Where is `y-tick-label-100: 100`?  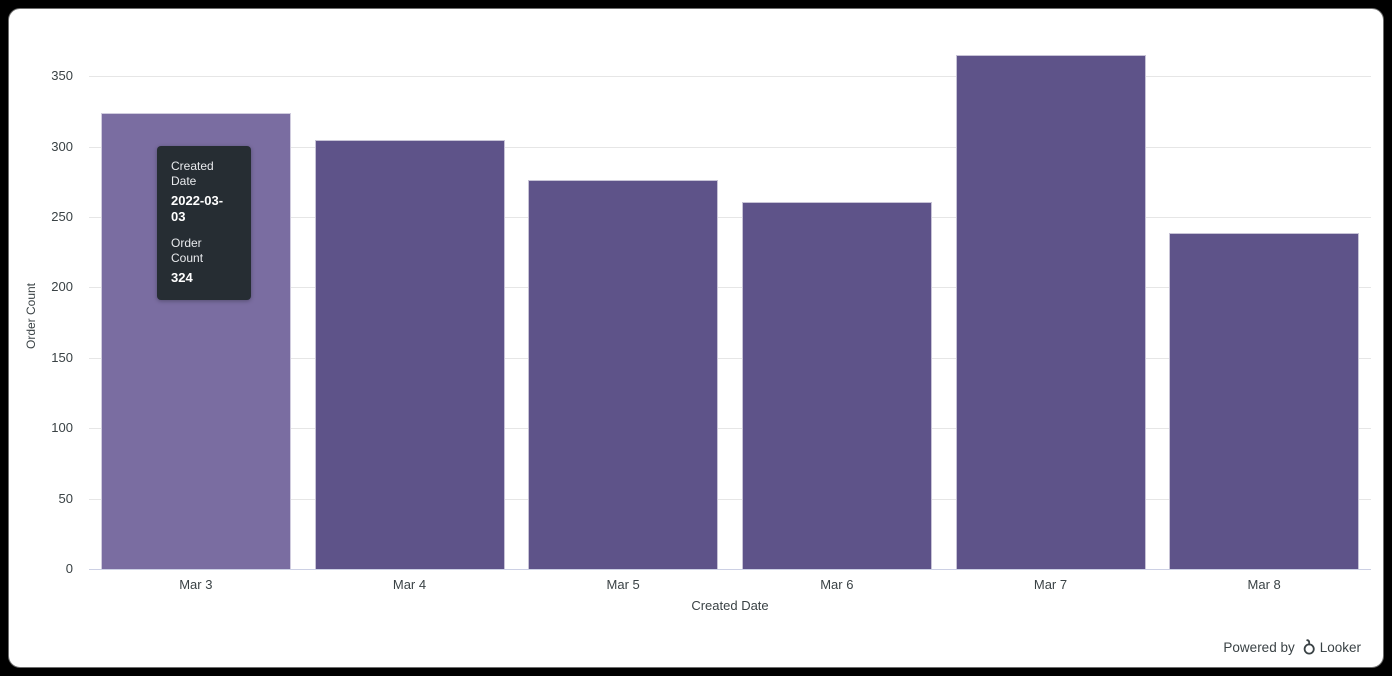 y-tick-label-100: 100 is located at coordinates (62, 428).